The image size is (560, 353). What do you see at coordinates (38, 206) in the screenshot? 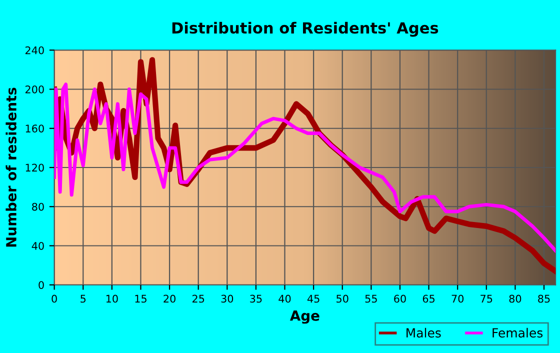
I see `y-tick-label: 80` at bounding box center [38, 206].